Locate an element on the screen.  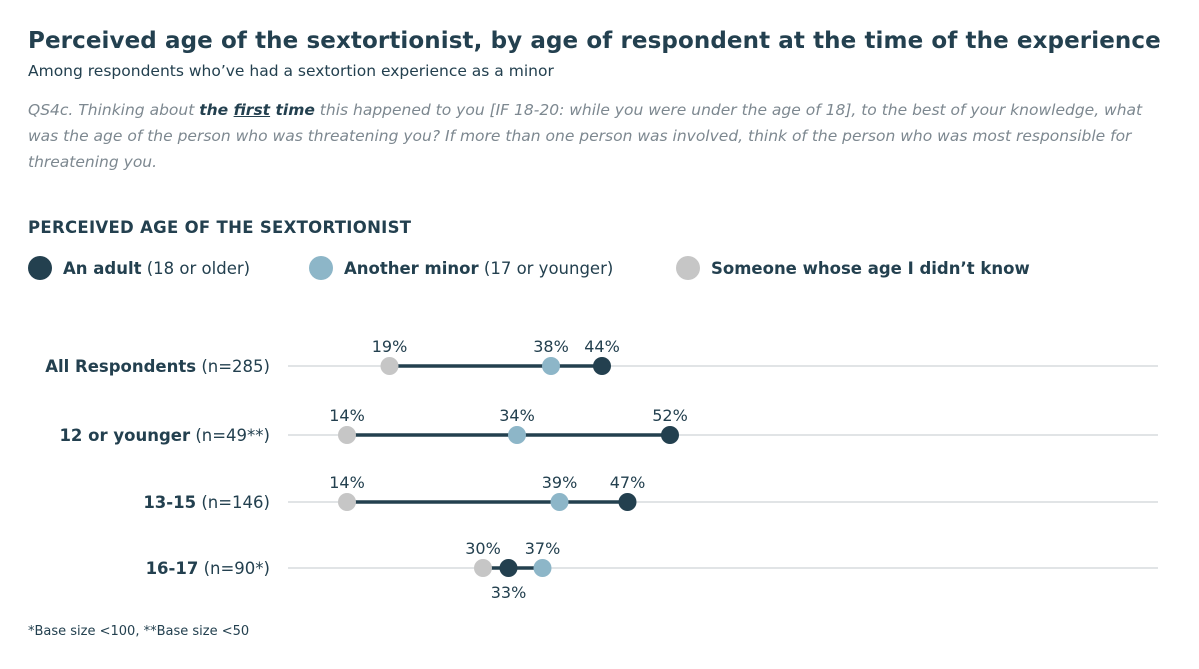
value-label-unknown: 30% is located at coordinates (483, 548).